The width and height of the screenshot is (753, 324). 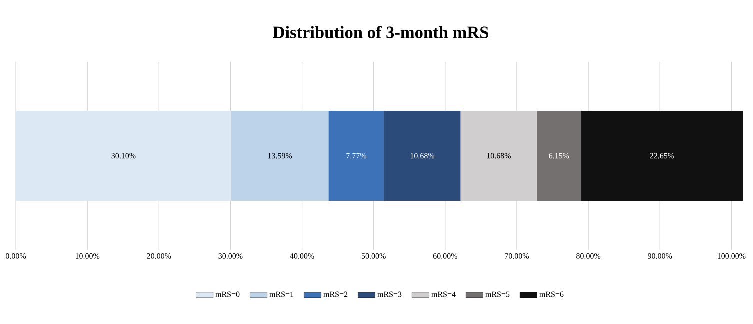 What do you see at coordinates (228, 295) in the screenshot?
I see `legend-label: mRS=0` at bounding box center [228, 295].